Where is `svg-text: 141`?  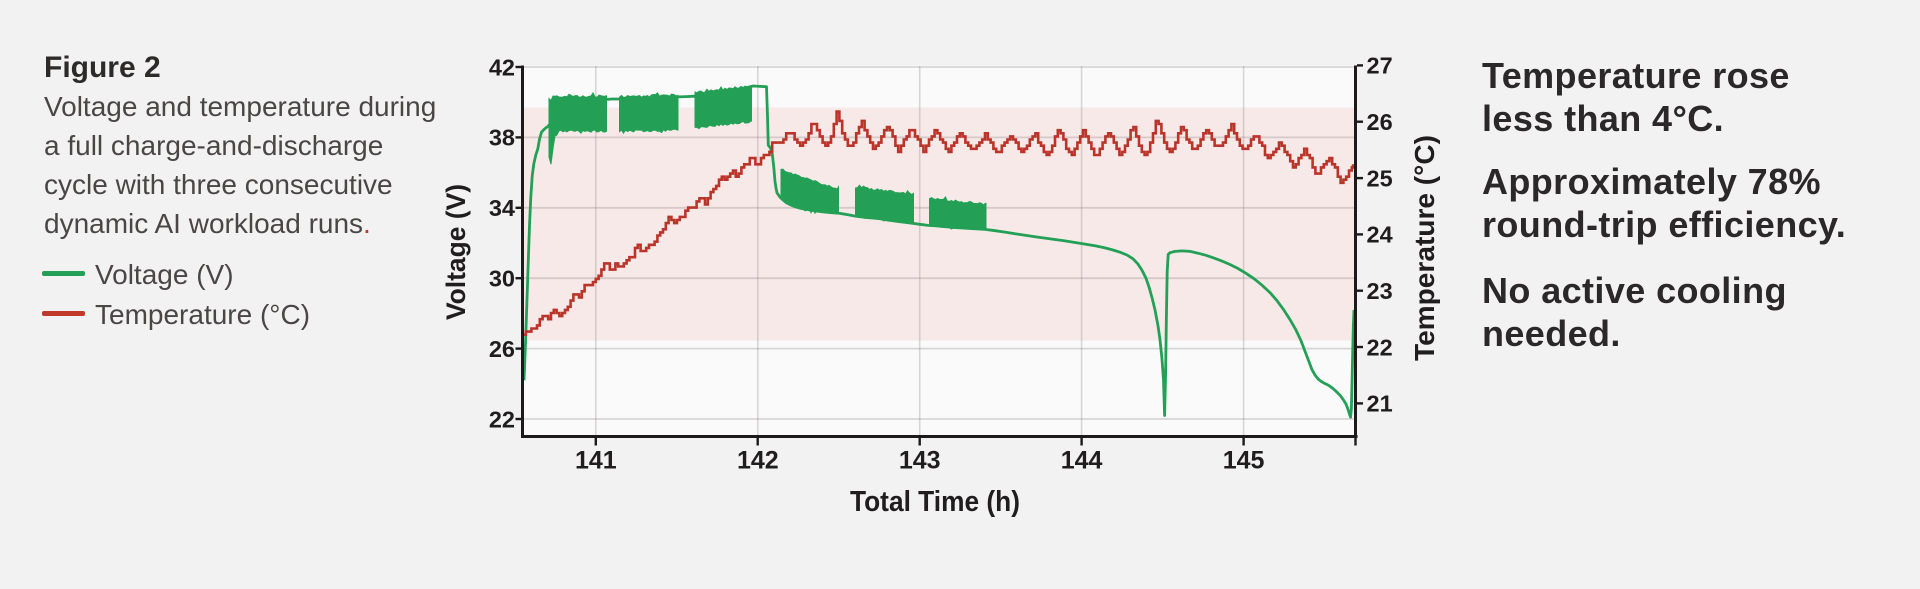
svg-text: 141 is located at coordinates (596, 461).